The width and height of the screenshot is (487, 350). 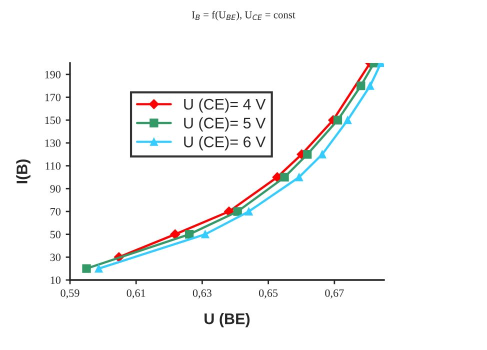 What do you see at coordinates (55, 212) in the screenshot?
I see `y-tick-label: 70` at bounding box center [55, 212].